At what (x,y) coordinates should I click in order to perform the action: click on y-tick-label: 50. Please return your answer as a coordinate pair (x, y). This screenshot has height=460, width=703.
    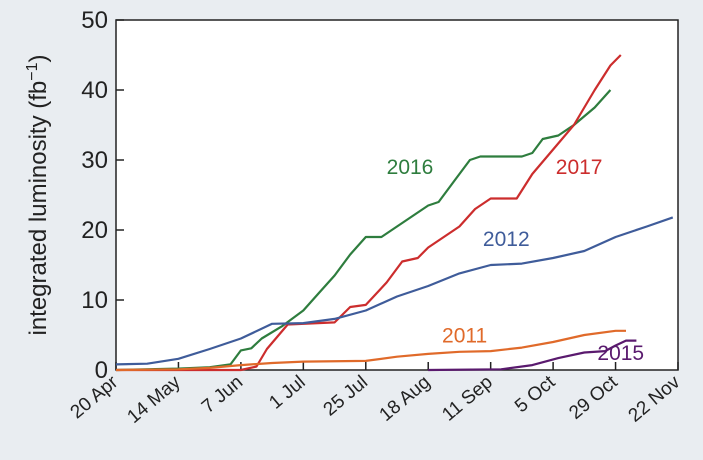
    Looking at the image, I should click on (94, 20).